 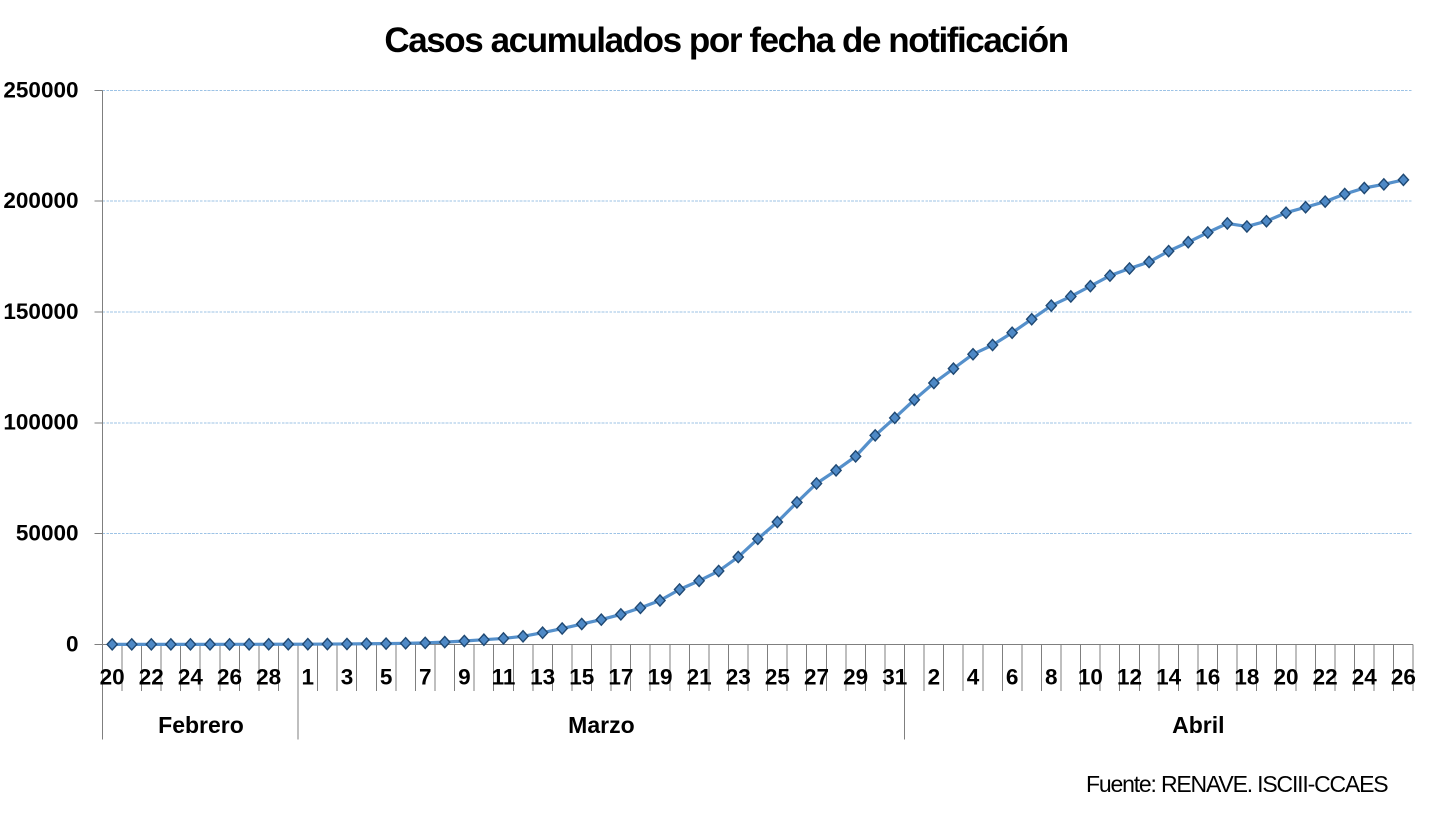 What do you see at coordinates (40, 200) in the screenshot?
I see `svg-text: 200000` at bounding box center [40, 200].